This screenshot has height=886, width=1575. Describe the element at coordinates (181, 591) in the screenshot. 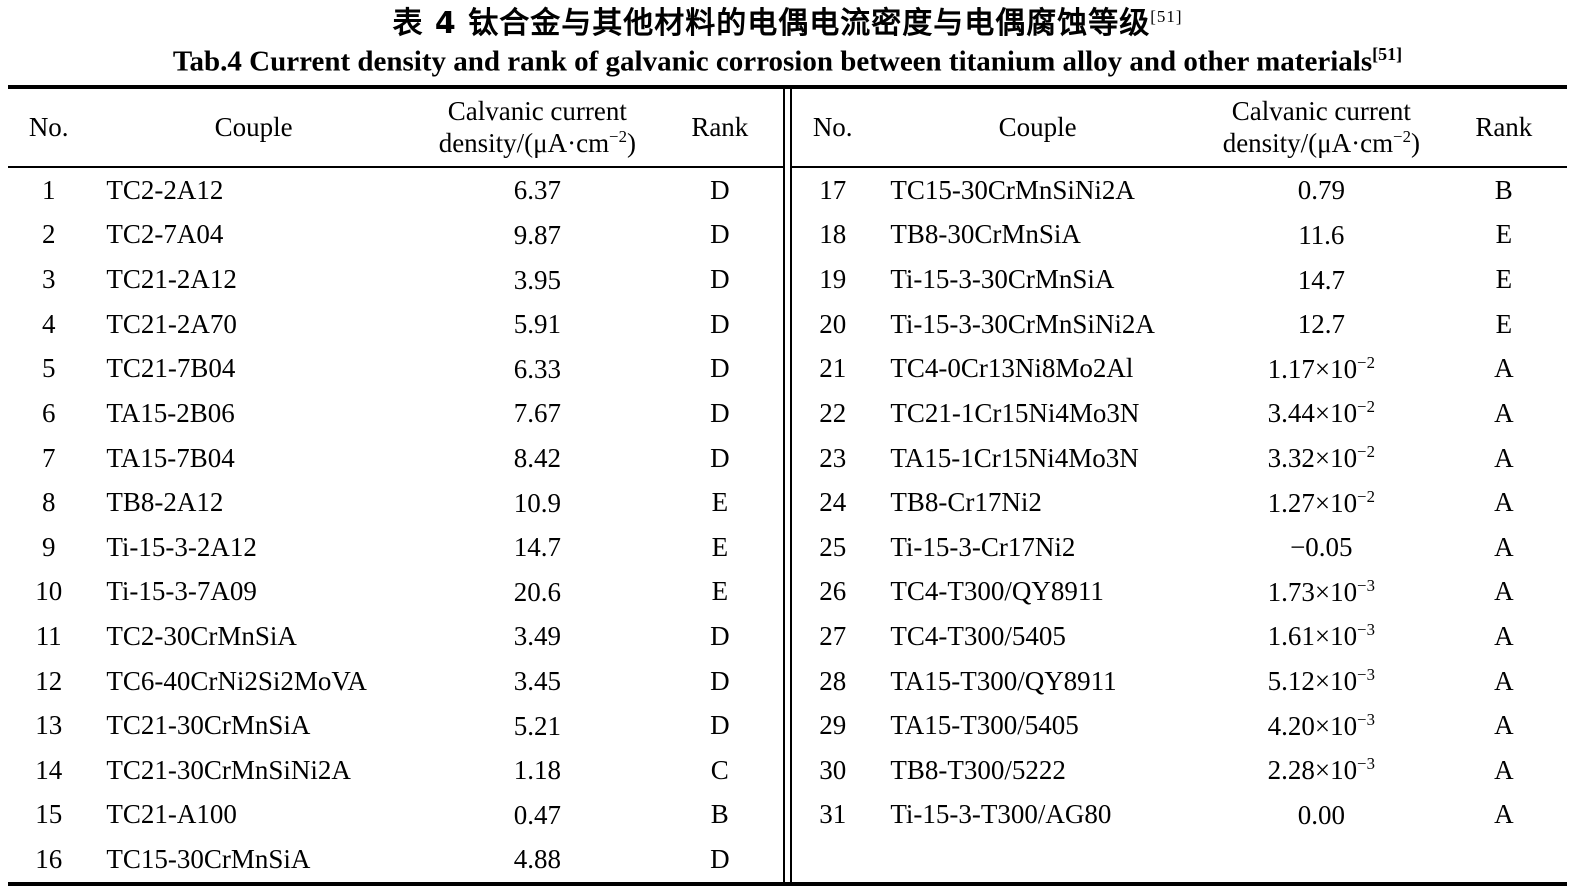

I see `couple-name: Ti-15-3-7A09` at that location.